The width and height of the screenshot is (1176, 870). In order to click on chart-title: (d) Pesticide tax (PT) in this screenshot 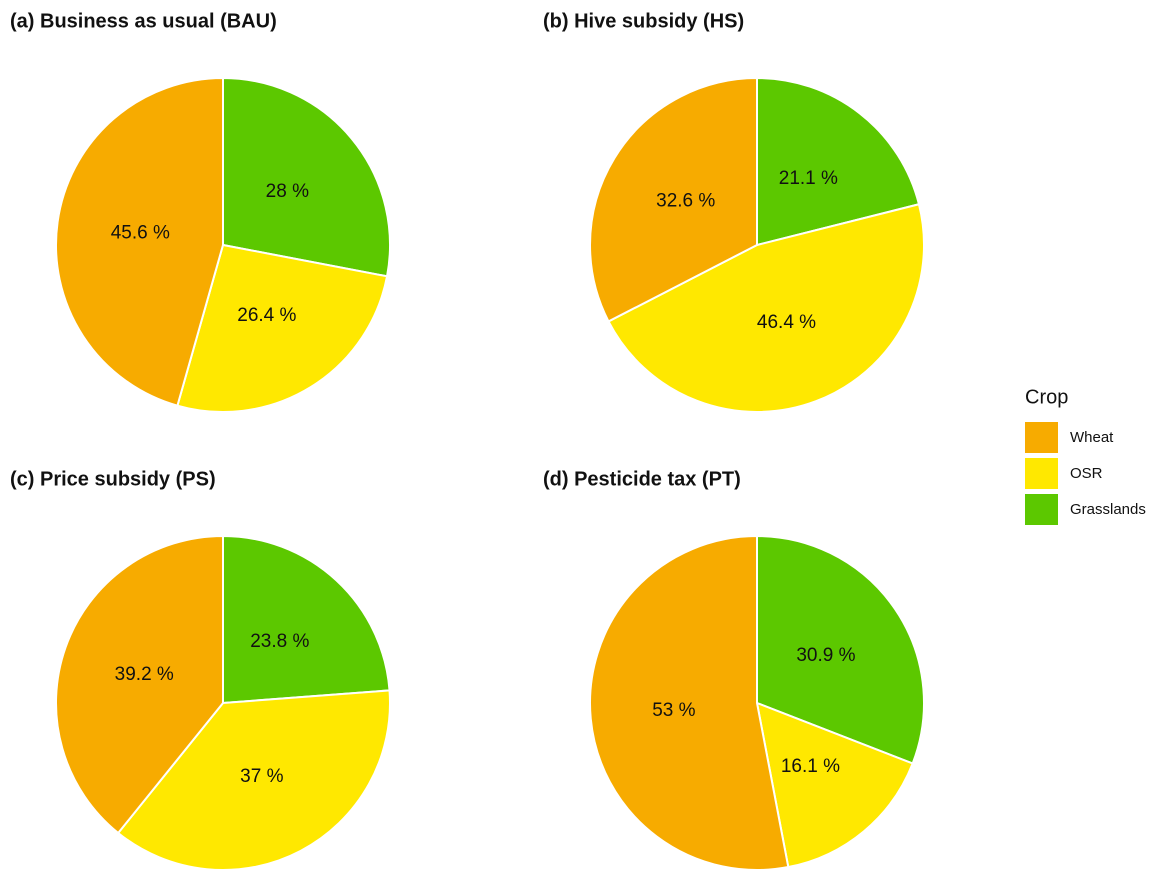, I will do `click(642, 479)`.